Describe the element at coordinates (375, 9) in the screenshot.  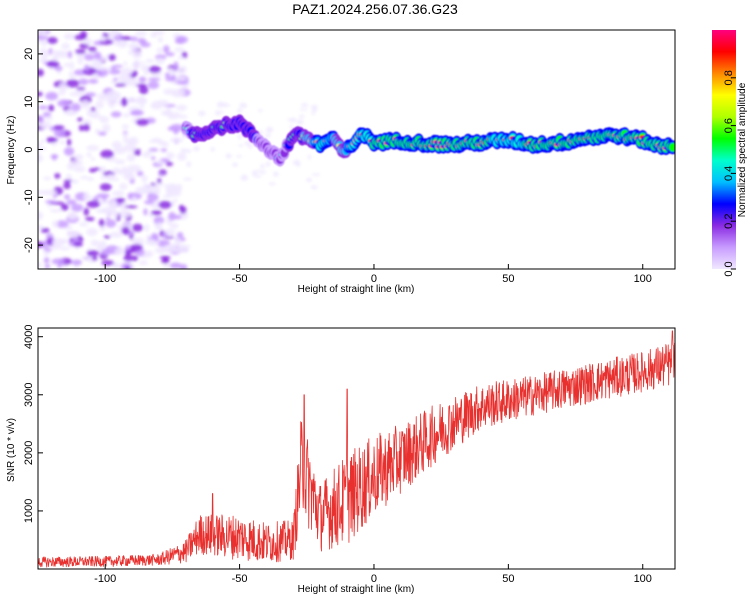
I see `chart-title: PAZ1.2024.256.07.36.G23` at that location.